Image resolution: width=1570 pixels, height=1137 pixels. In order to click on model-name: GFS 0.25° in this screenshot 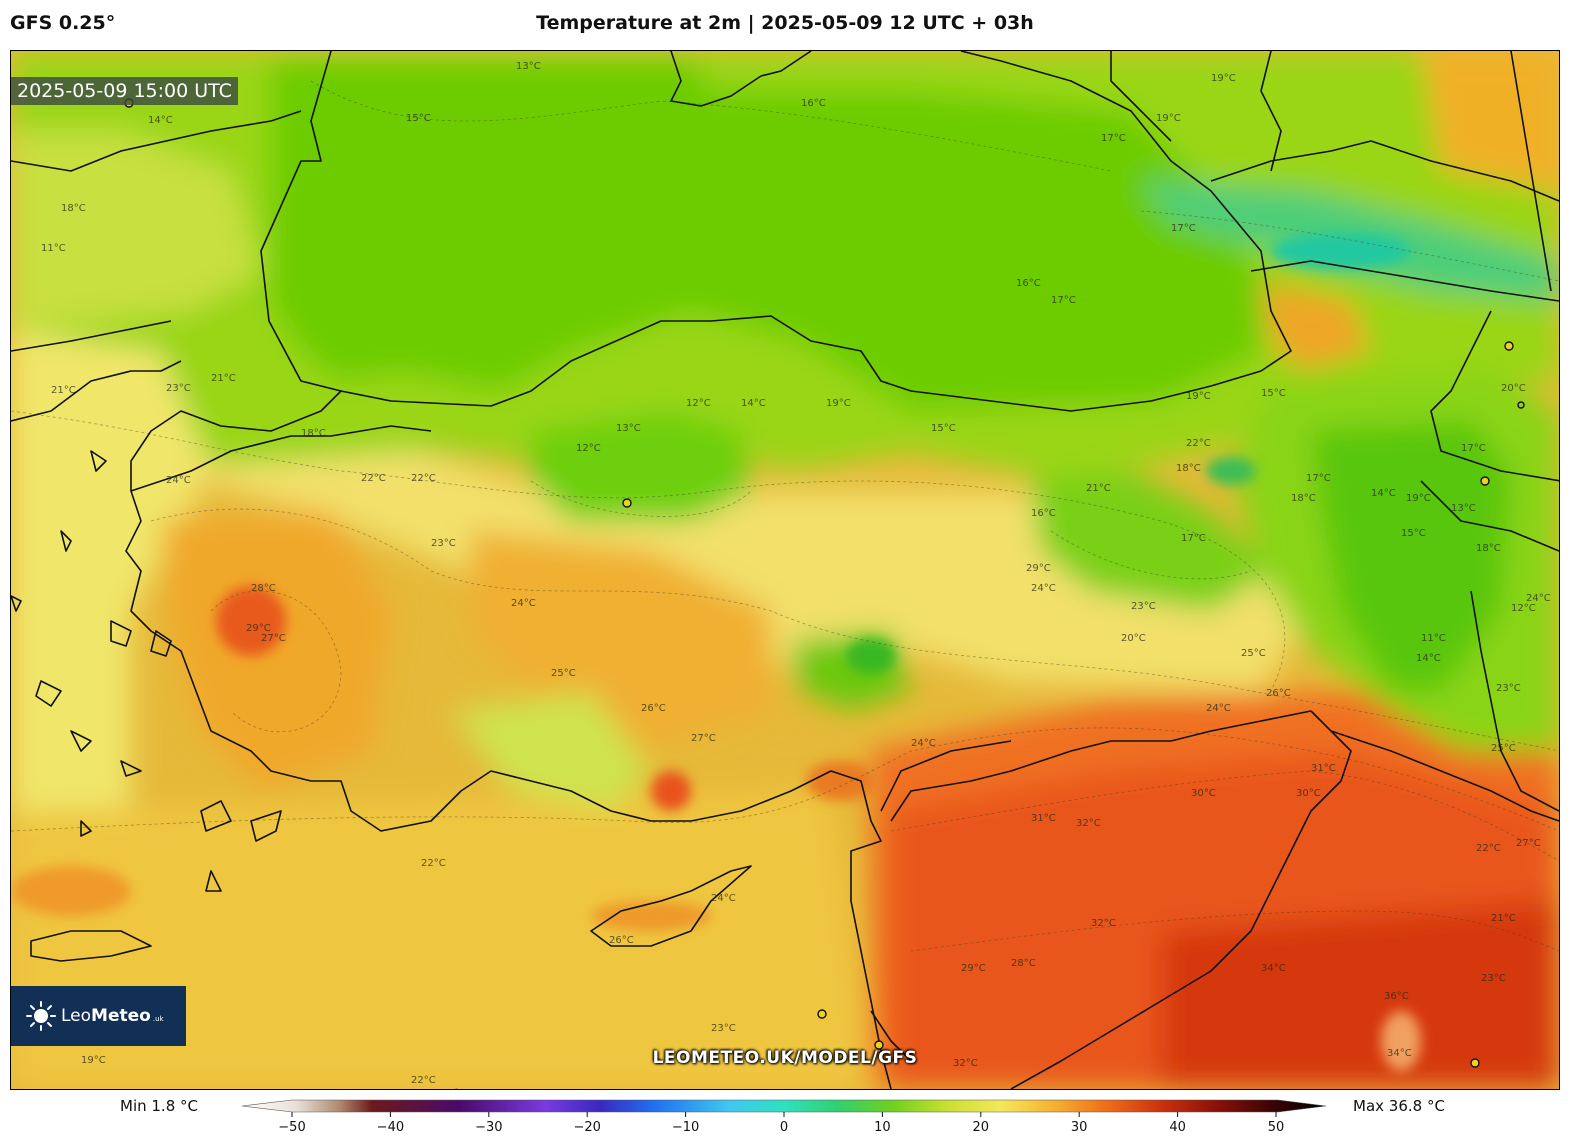, I will do `click(63, 23)`.